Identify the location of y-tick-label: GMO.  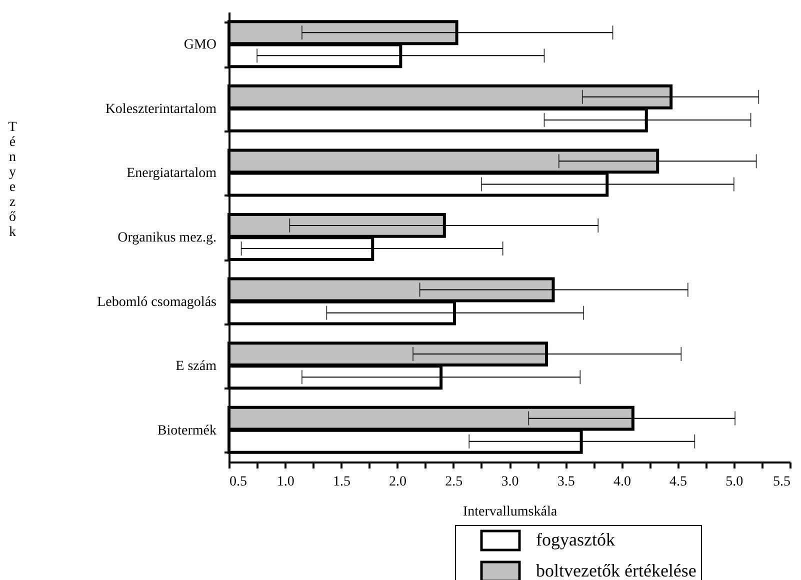
(200, 45).